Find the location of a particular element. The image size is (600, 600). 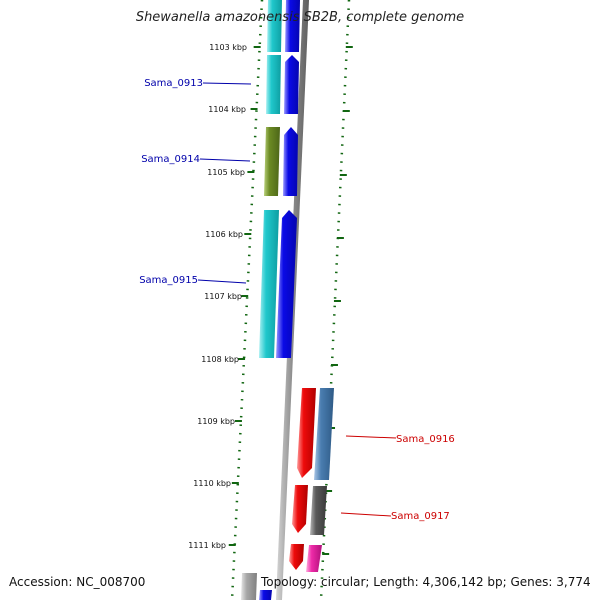

gene-bottom-red is located at coordinates (296, 557).